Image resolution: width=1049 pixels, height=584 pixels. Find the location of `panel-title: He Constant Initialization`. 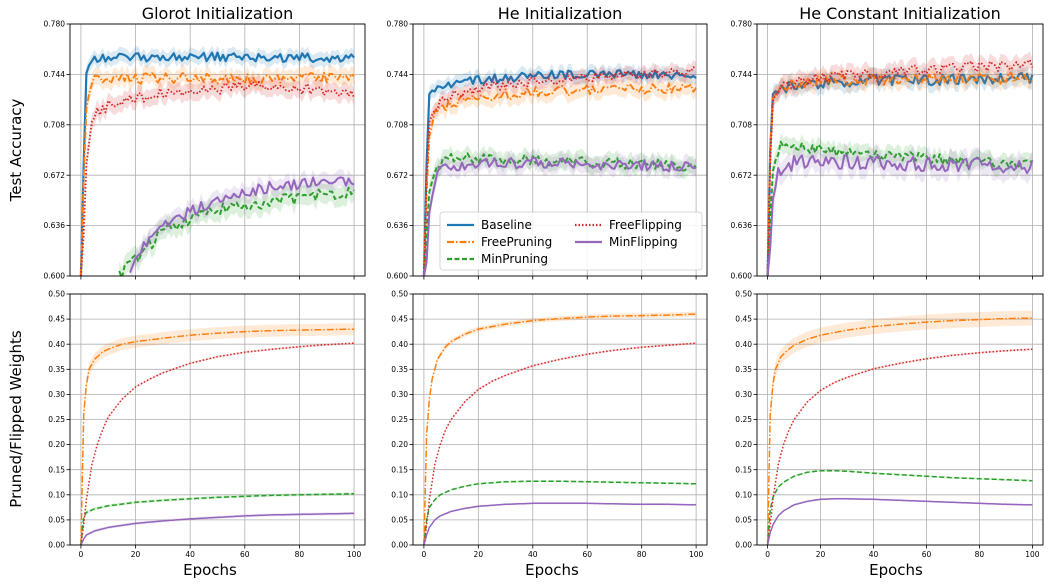

panel-title: He Constant Initialization is located at coordinates (900, 13).